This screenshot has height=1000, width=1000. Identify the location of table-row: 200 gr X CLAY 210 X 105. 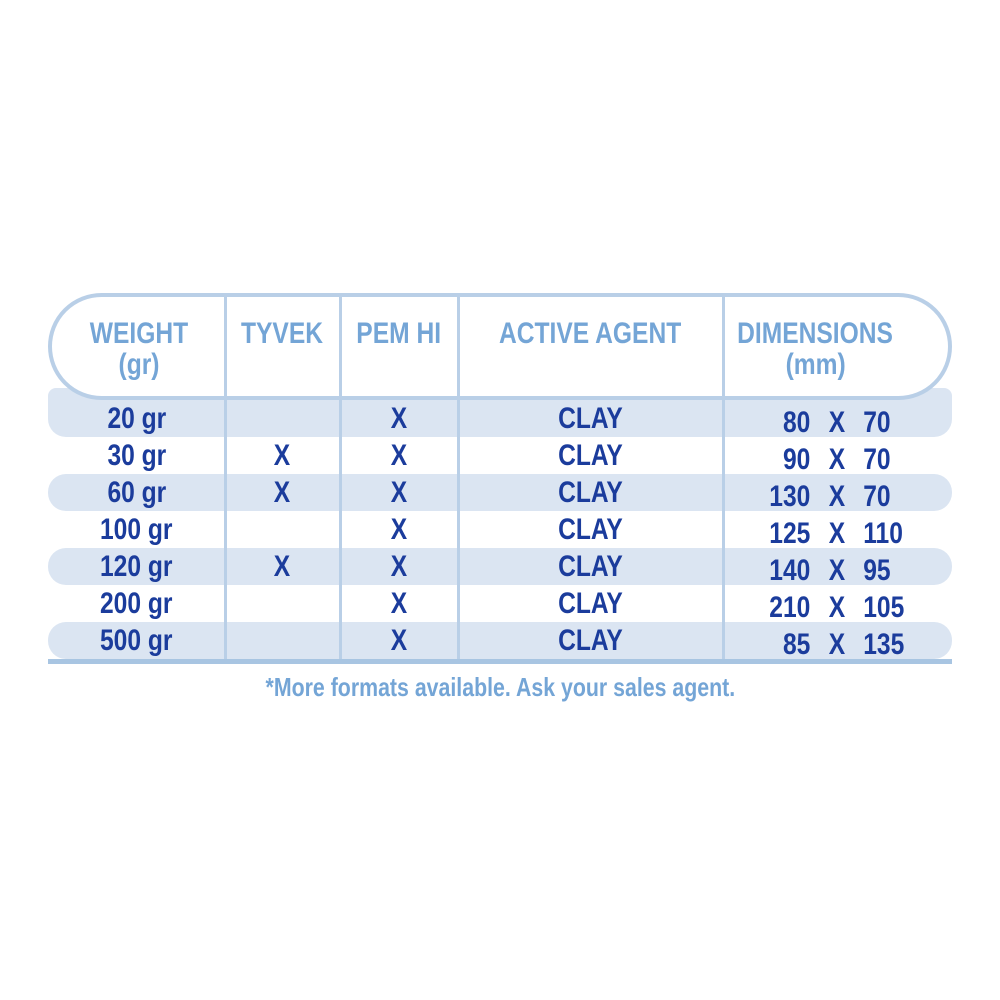
(500, 604).